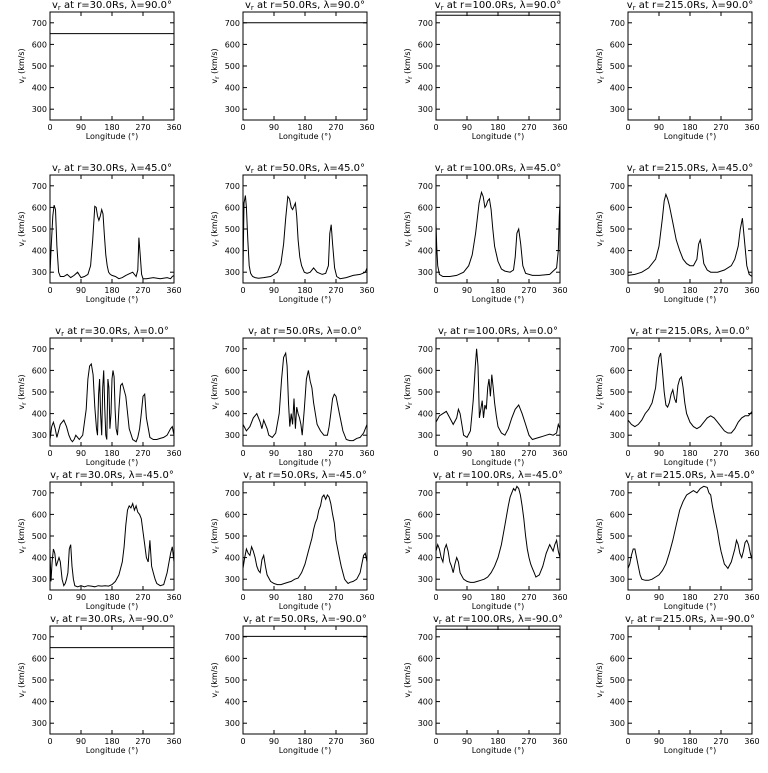 The image size is (768, 773). Describe the element at coordinates (309, 331) in the screenshot. I see `chart-title-rest: at r=50.0Rs, λ=0.0°` at that location.